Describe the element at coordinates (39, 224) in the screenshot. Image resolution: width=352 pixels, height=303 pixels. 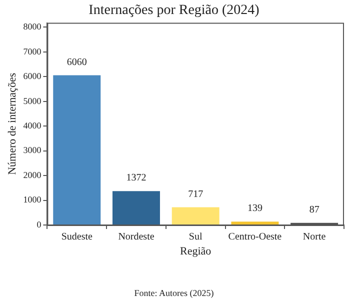
I see `y-tick-label: 0` at that location.